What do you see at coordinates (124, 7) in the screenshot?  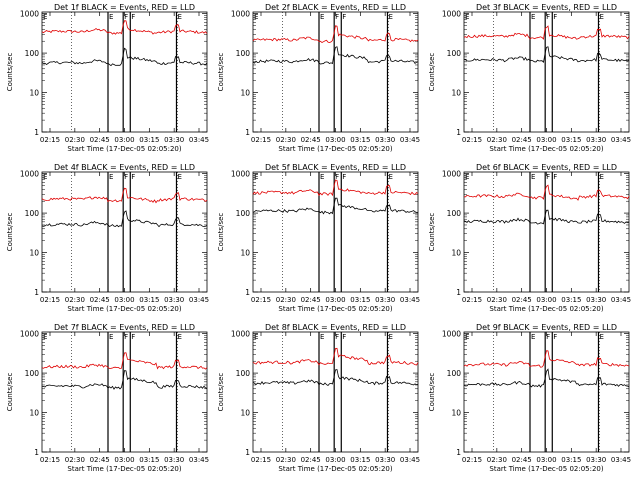 I see `chart-title: Det 1f BLACK = Events, RED = LLD` at bounding box center [124, 7].